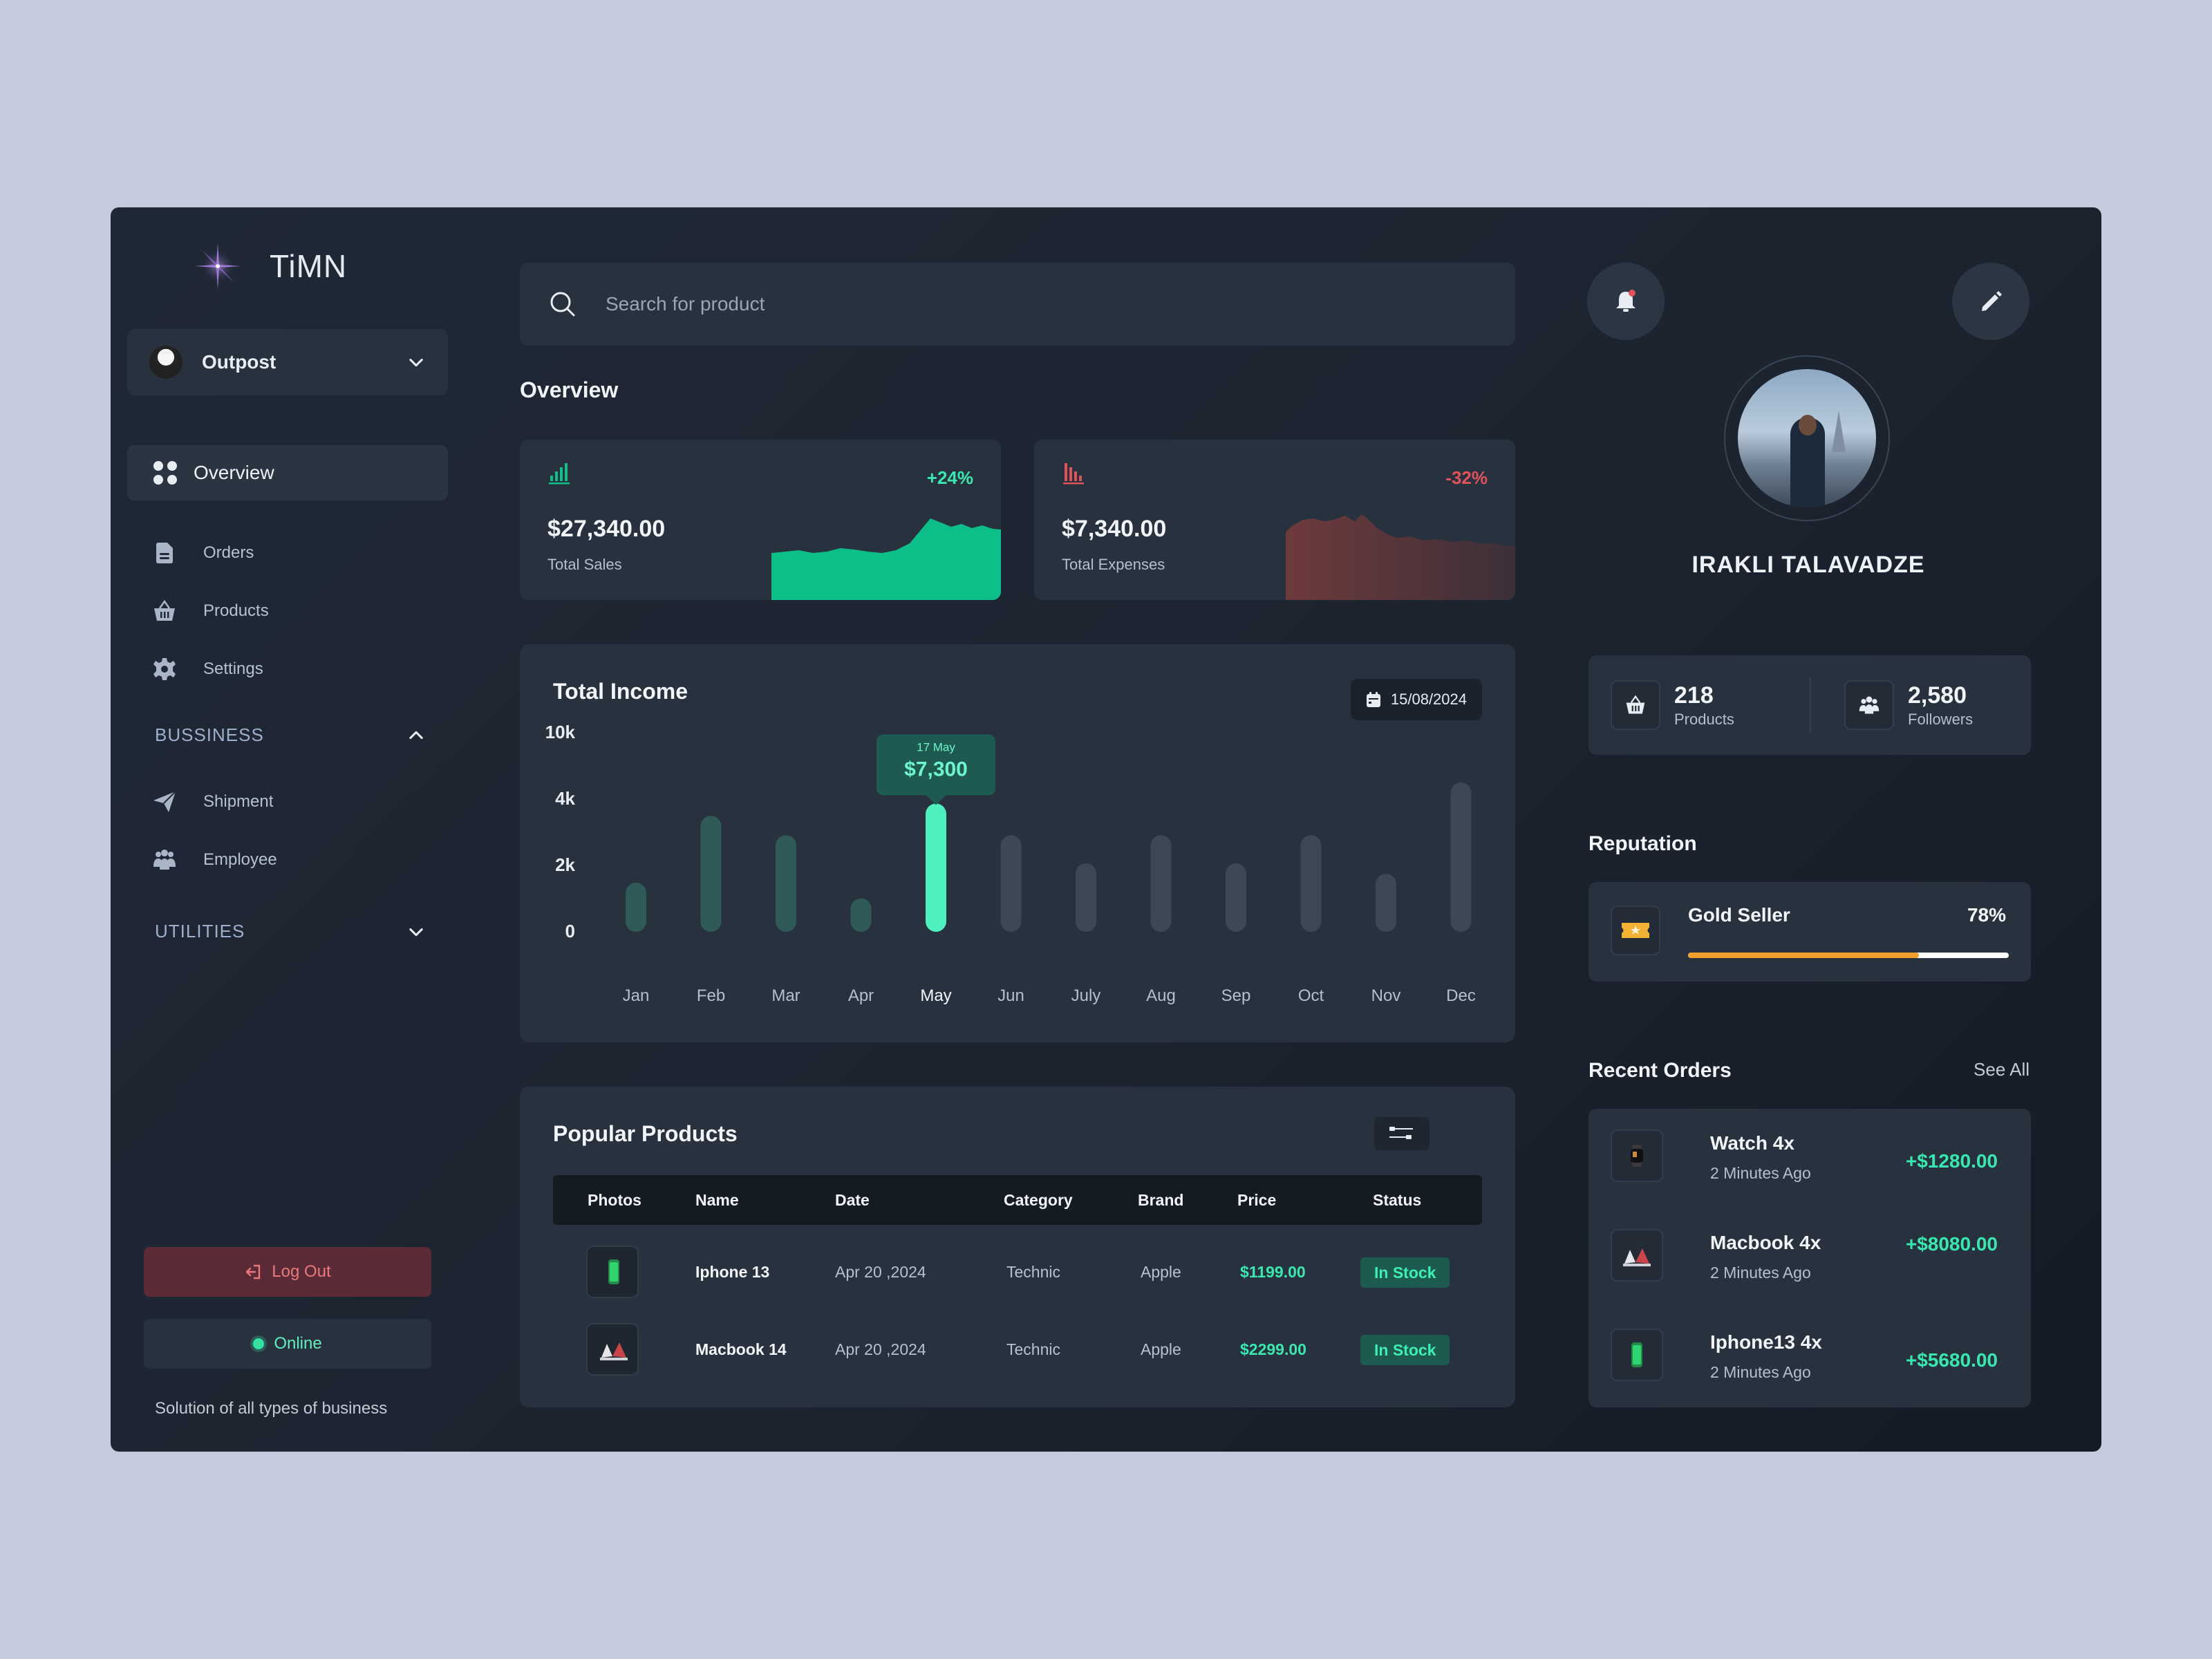 This screenshot has width=2212, height=1659. Describe the element at coordinates (1941, 719) in the screenshot. I see `followers-caption: Followers` at that location.